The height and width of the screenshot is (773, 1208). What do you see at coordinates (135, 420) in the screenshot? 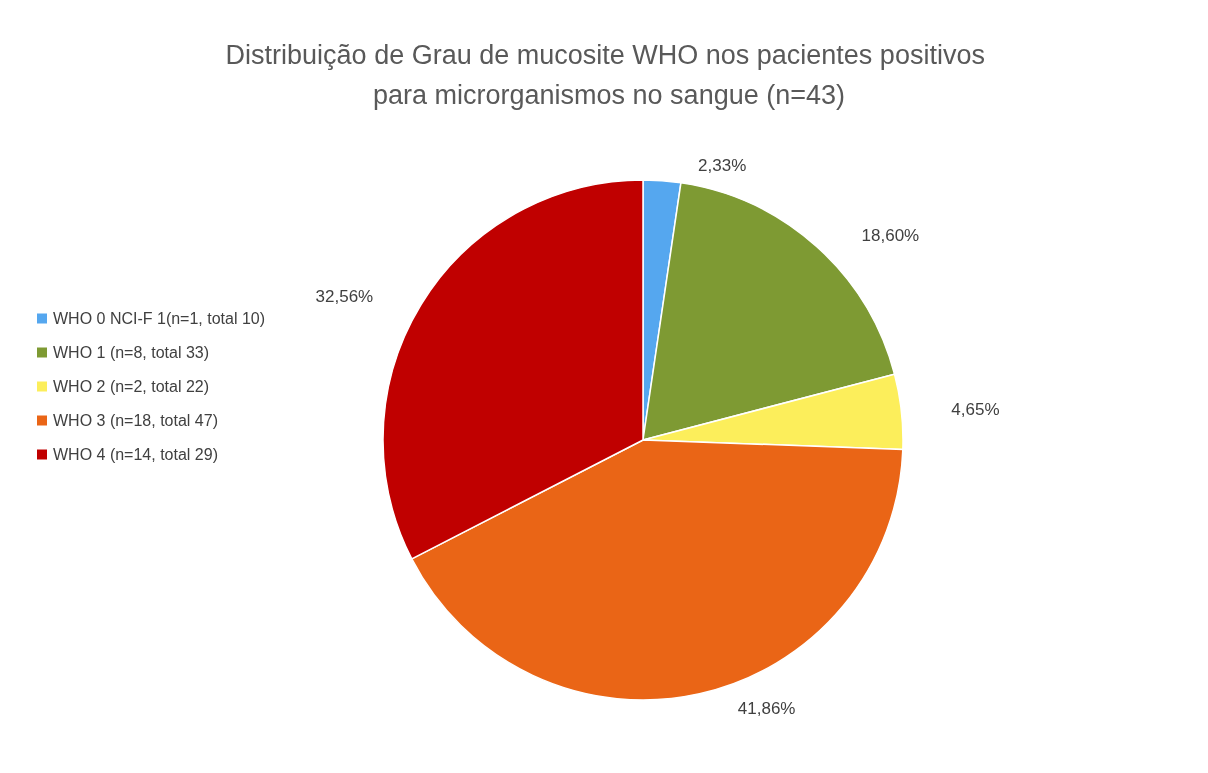
I see `legend-label: WHO 3 (n=18, total 47)` at bounding box center [135, 420].